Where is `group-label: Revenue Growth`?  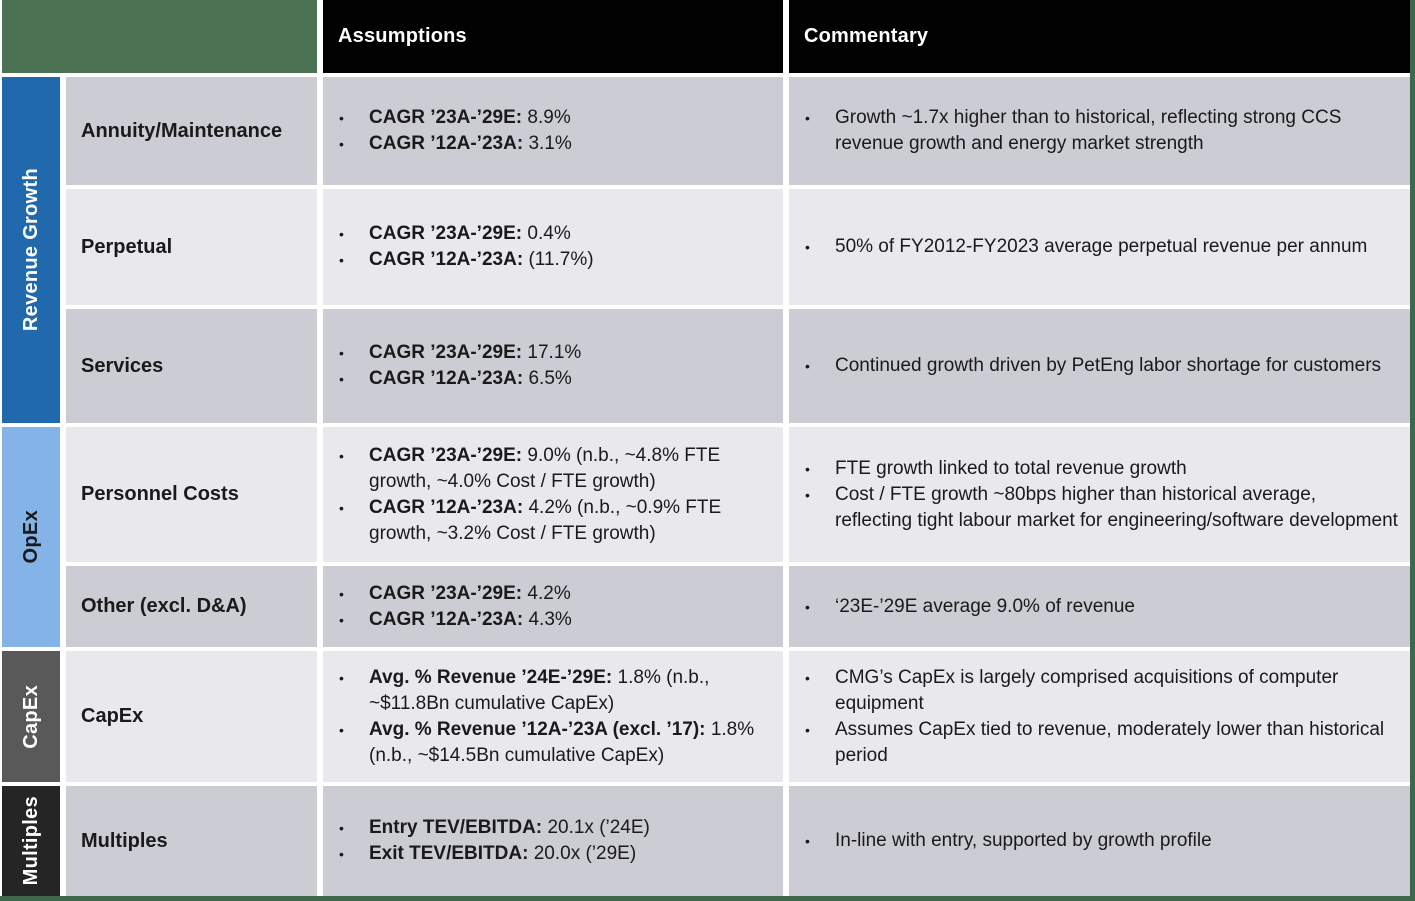
group-label: Revenue Growth is located at coordinates (30, 250).